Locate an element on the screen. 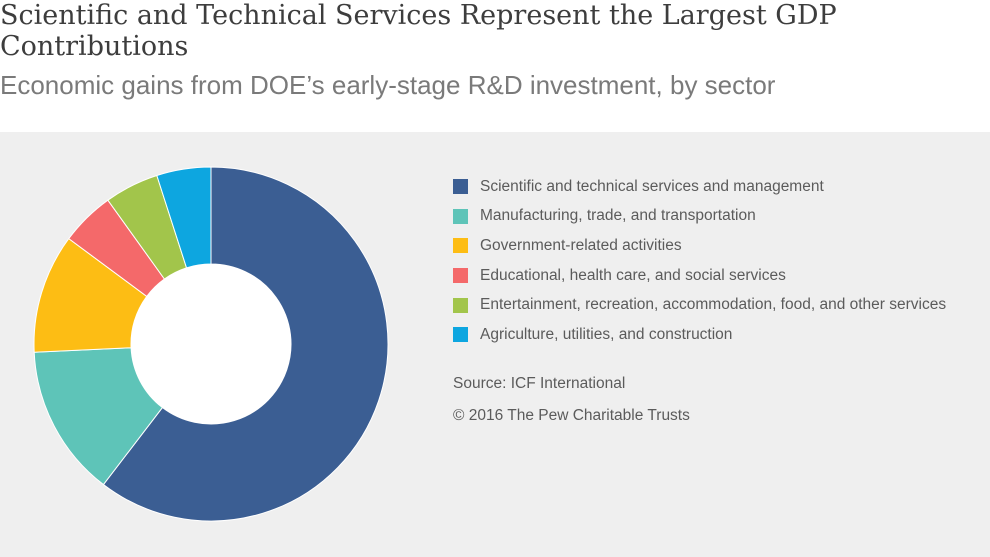 This screenshot has width=990, height=557. source-note: Source: ICF International is located at coordinates (539, 383).